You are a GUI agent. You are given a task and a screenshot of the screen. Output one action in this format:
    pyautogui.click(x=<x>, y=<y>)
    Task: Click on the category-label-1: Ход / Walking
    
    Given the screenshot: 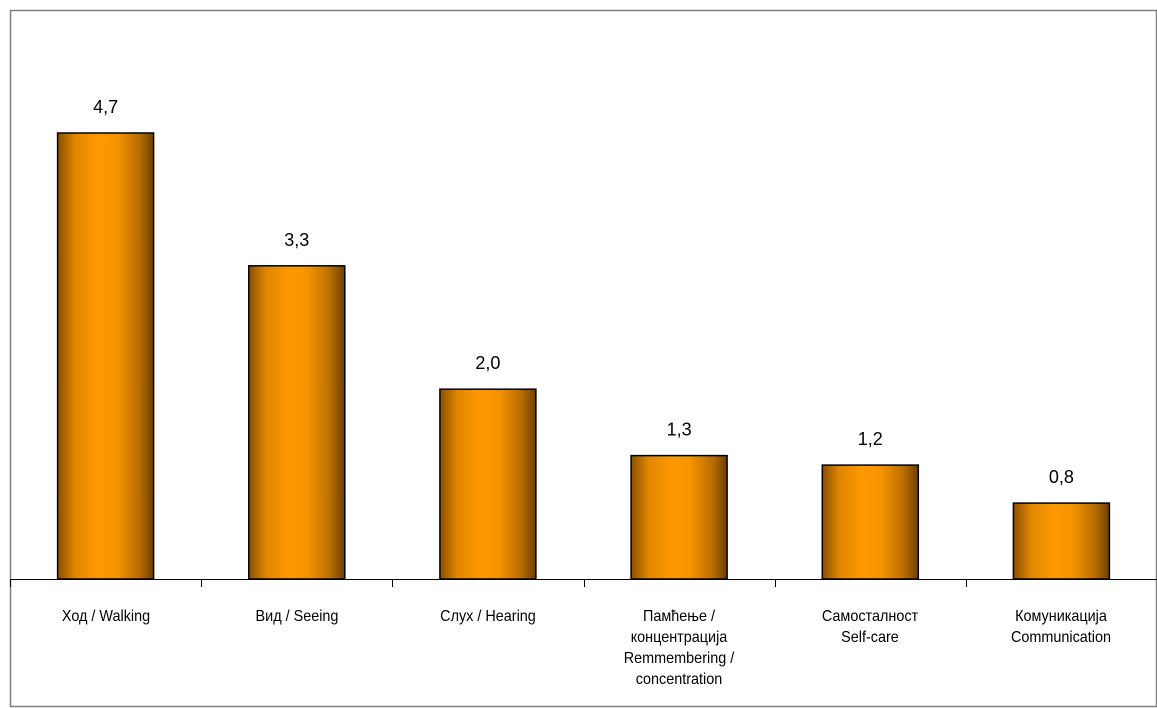 What is the action you would take?
    pyautogui.click(x=105, y=616)
    